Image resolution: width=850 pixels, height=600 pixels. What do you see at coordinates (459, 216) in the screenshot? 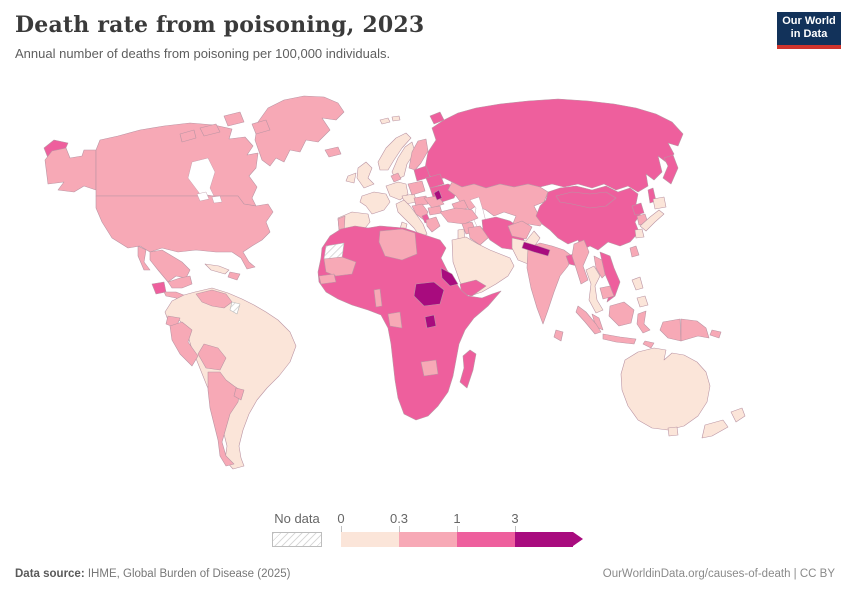
I see `country-turkey` at bounding box center [459, 216].